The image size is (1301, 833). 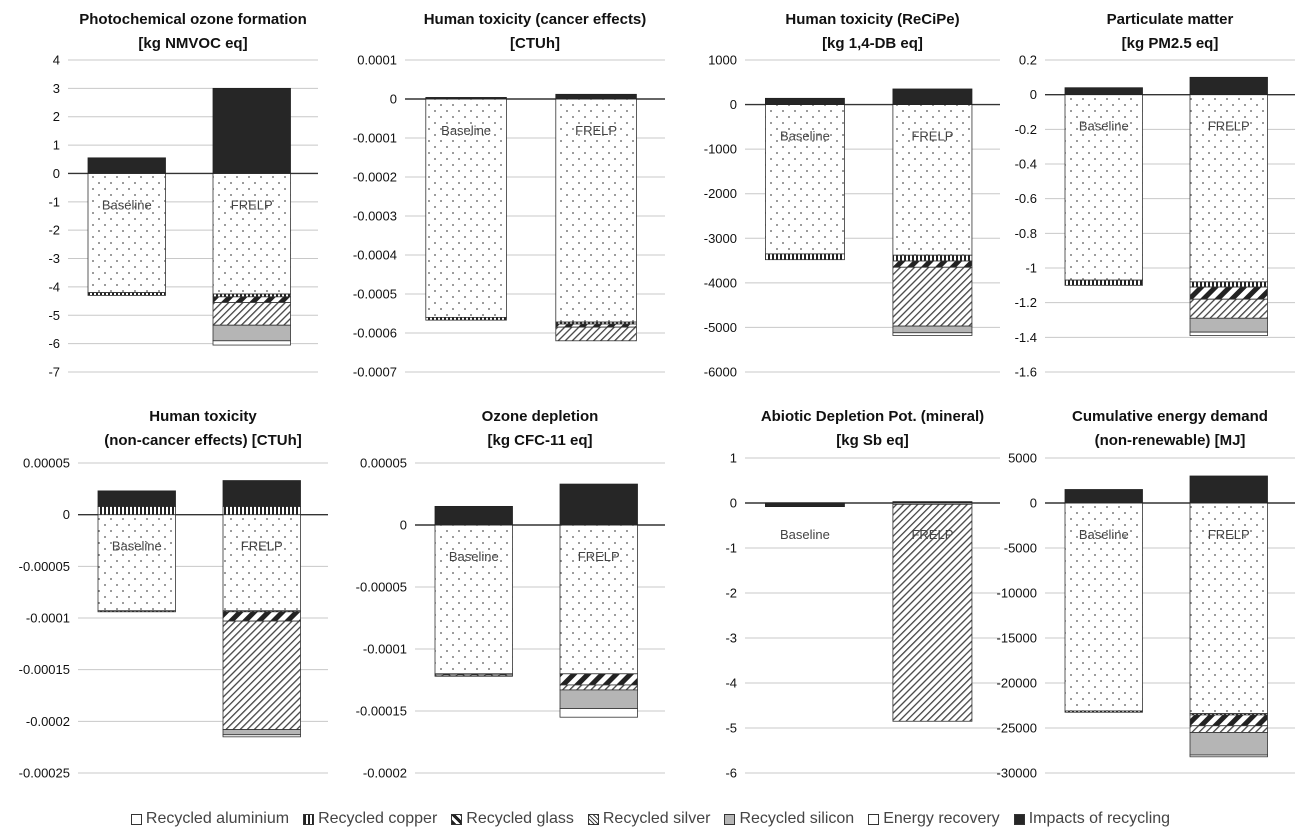 I want to click on bar-segment-glass, so click(x=1228, y=720).